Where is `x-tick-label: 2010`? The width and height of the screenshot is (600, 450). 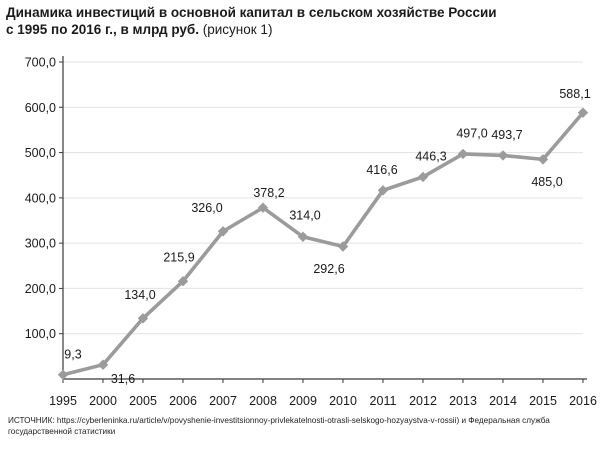 x-tick-label: 2010 is located at coordinates (343, 401).